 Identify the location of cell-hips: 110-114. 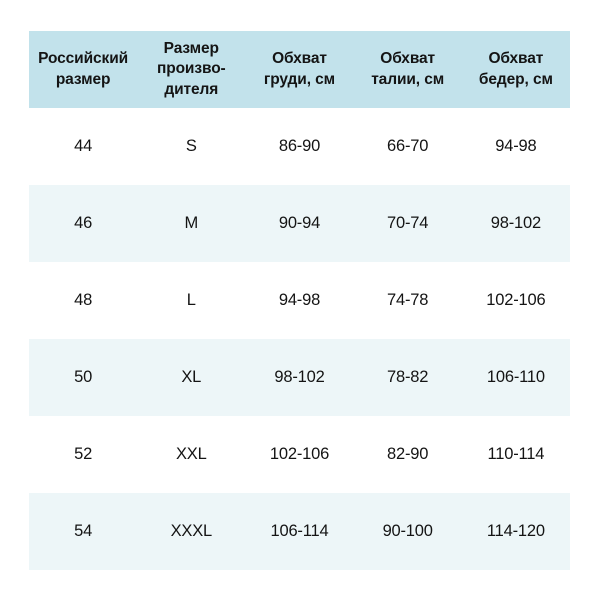
(516, 453).